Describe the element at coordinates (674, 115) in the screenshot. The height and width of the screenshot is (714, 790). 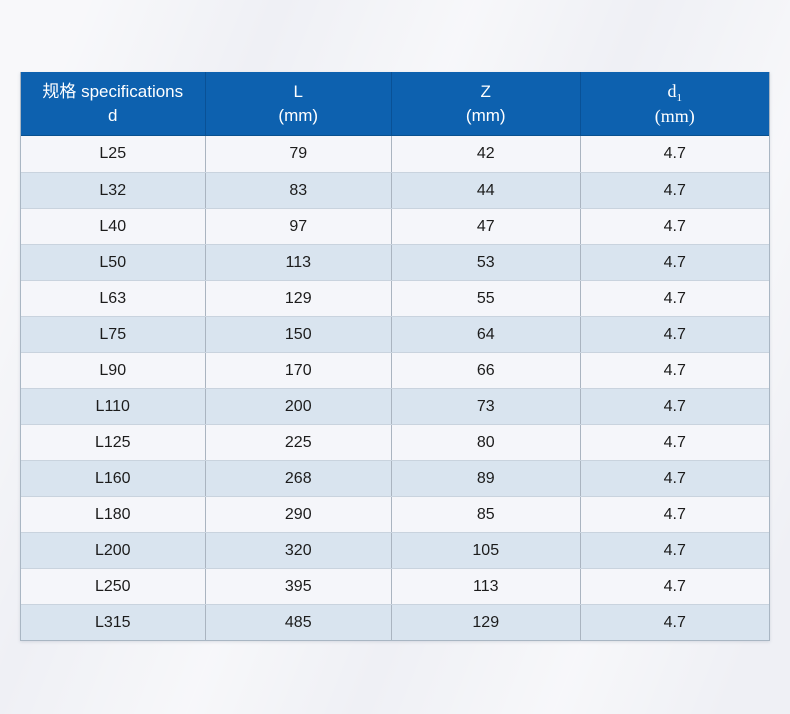
I see `header-d1-unit: (mm)` at that location.